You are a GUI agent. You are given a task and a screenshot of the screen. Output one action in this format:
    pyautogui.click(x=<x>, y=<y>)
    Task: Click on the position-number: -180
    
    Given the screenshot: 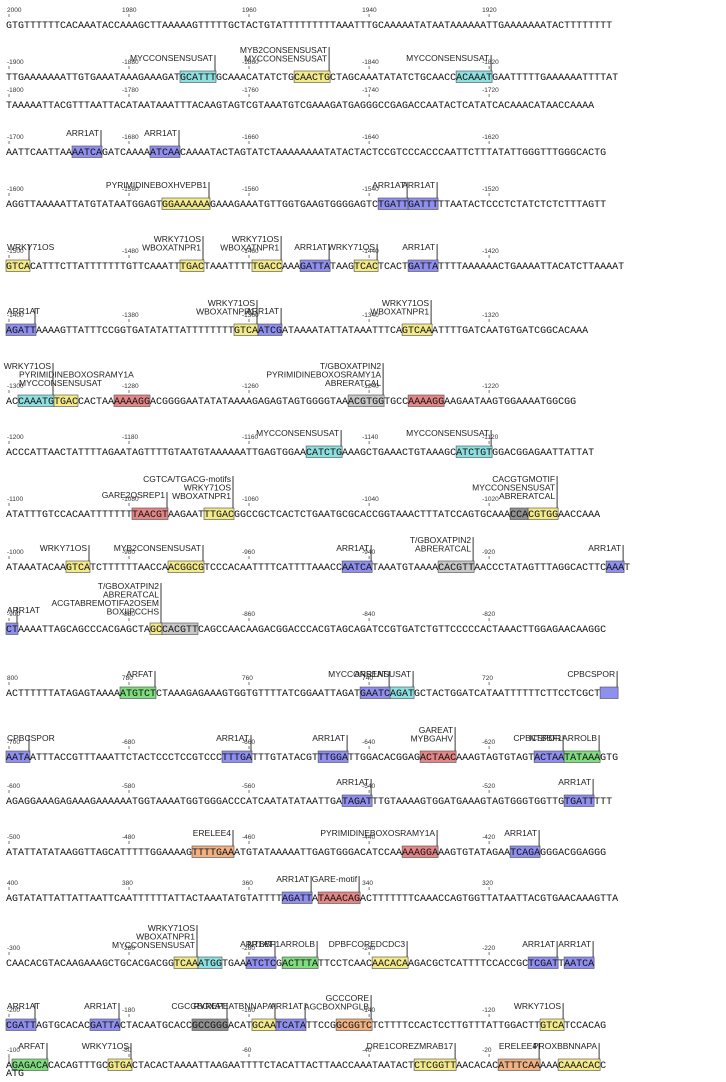 What is the action you would take?
    pyautogui.click(x=128, y=1010)
    